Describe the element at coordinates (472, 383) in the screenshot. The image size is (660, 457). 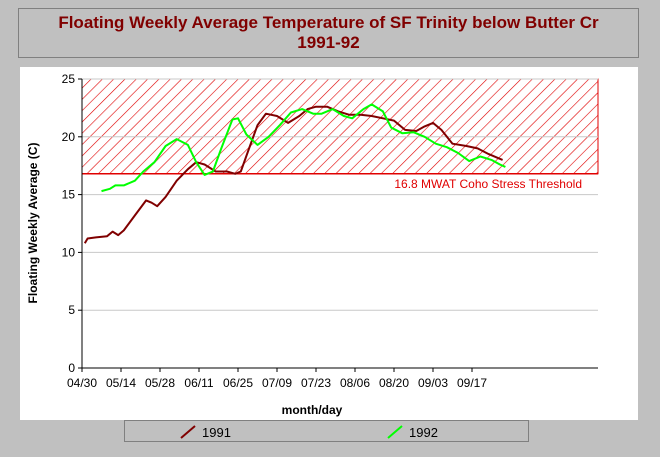
I see `x-tick-label-10: 09/17` at that location.